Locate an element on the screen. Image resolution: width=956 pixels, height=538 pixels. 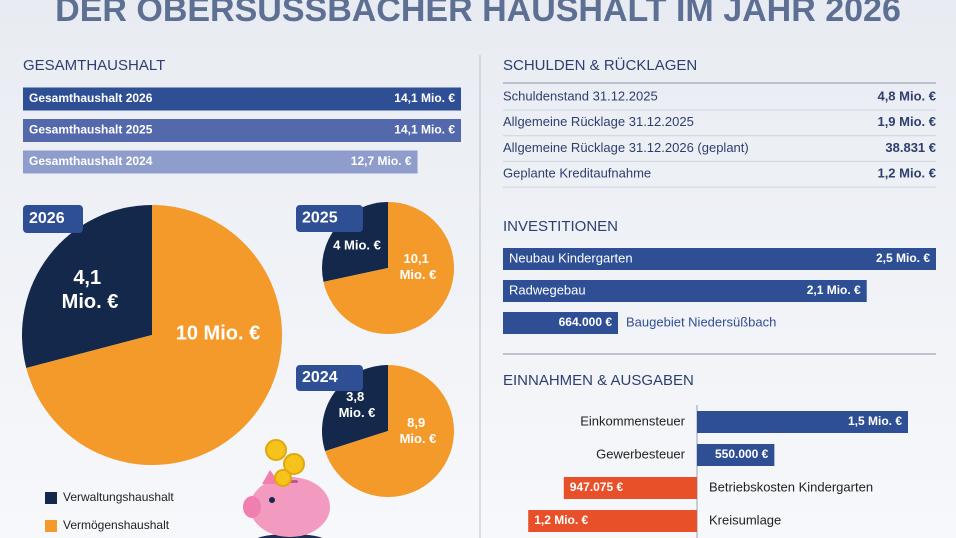
value-label: 10,1 Mio. € is located at coordinates (418, 267).